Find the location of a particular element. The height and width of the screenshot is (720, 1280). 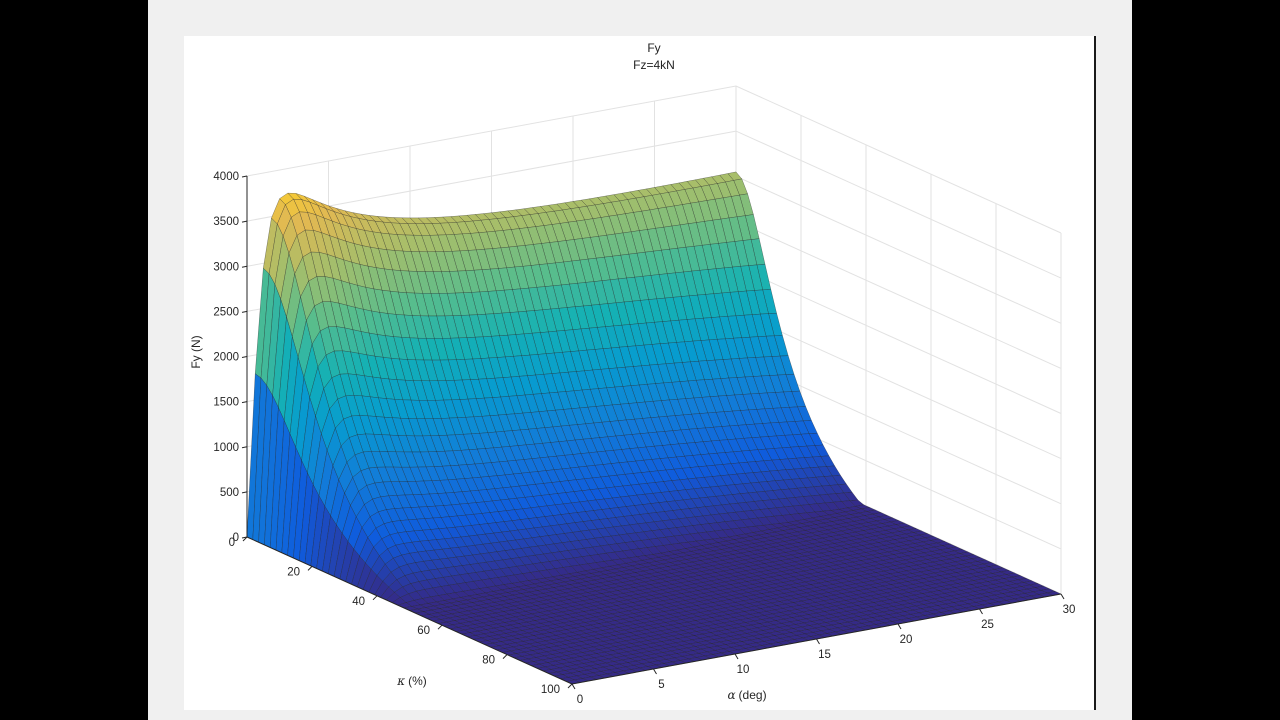

kappa-axis-unit: (%) is located at coordinates (417, 681).